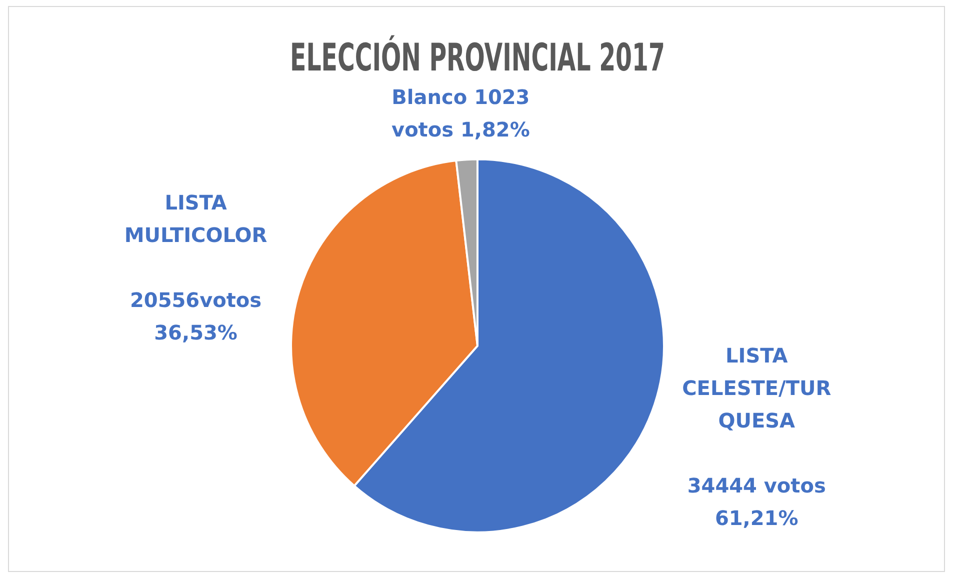 This screenshot has width=955, height=578. What do you see at coordinates (757, 388) in the screenshot?
I see `slice-label: LISTA CELESTE/TURQUESA` at bounding box center [757, 388].